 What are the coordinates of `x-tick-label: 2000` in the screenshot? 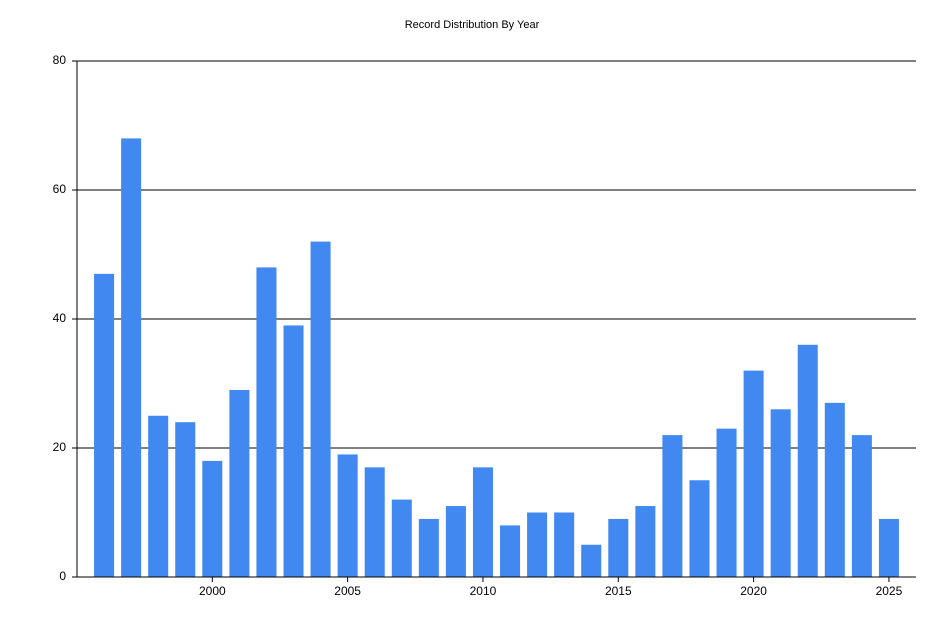 It's located at (212, 591).